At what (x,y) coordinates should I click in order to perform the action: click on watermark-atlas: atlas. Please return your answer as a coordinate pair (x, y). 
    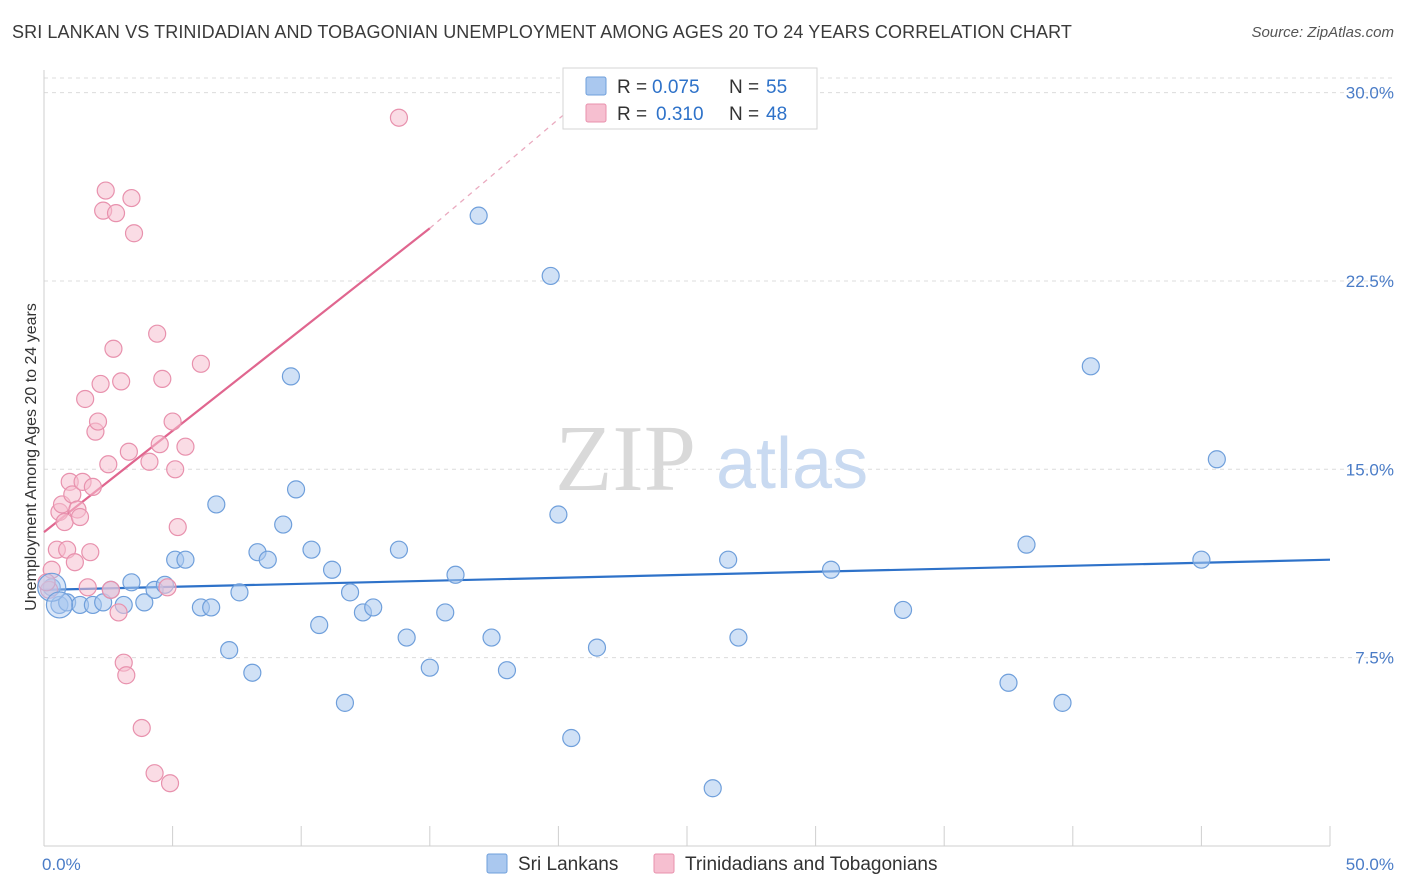
    Looking at the image, I should click on (792, 464).